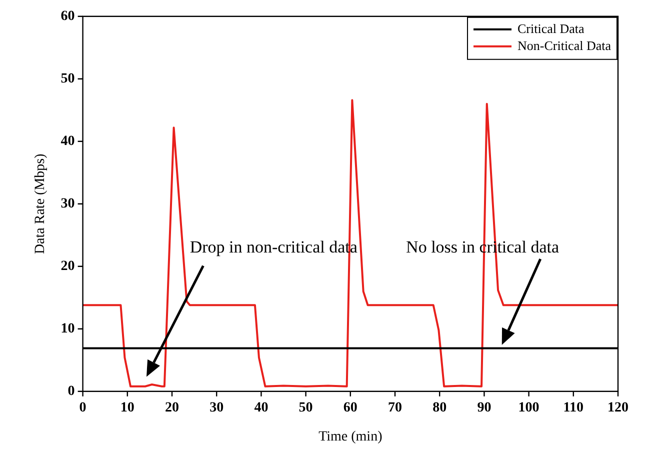  I want to click on x-tick-label: 10, so click(127, 408).